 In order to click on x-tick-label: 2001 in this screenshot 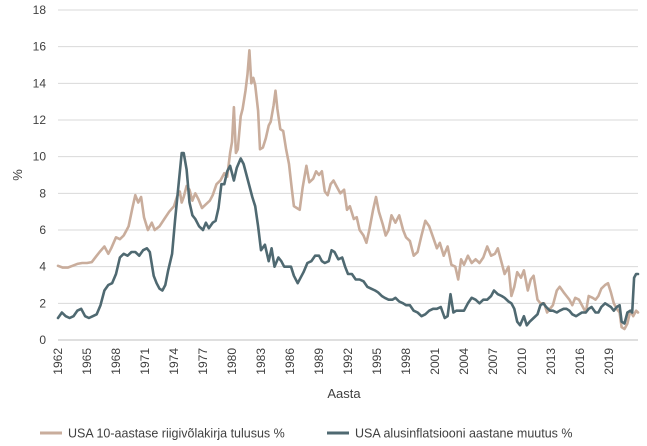, I will do `click(435, 361)`.